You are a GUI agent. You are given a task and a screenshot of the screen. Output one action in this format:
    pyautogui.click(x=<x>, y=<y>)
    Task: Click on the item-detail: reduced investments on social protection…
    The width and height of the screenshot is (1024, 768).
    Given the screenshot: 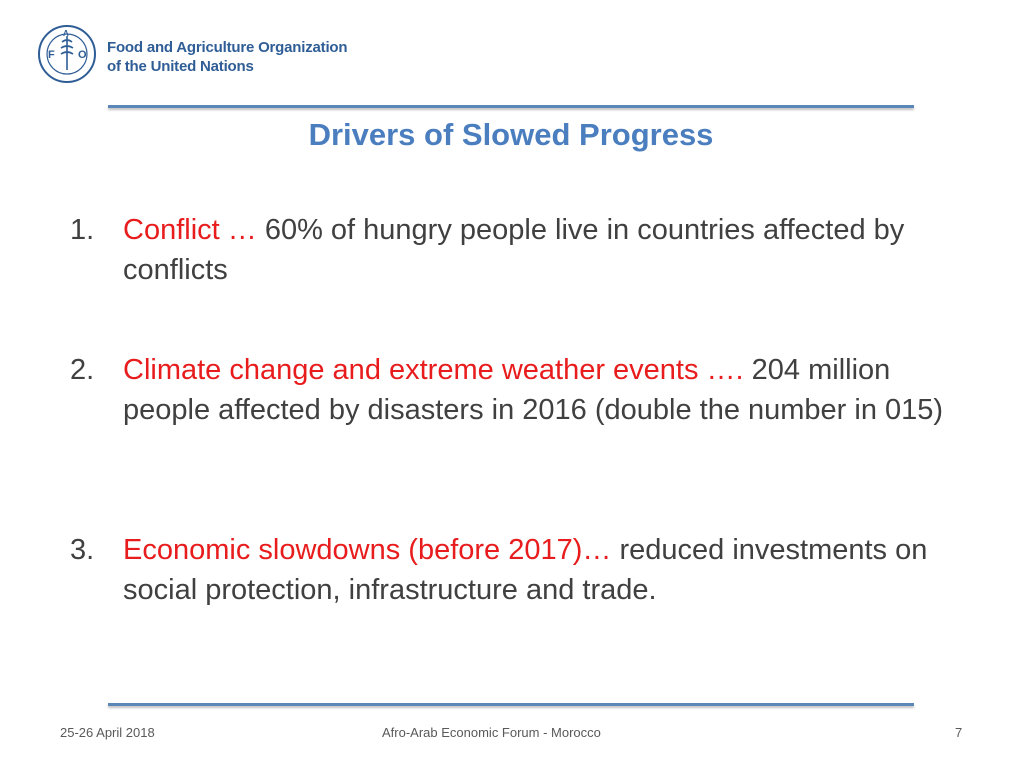 What is the action you would take?
    pyautogui.click(x=525, y=570)
    